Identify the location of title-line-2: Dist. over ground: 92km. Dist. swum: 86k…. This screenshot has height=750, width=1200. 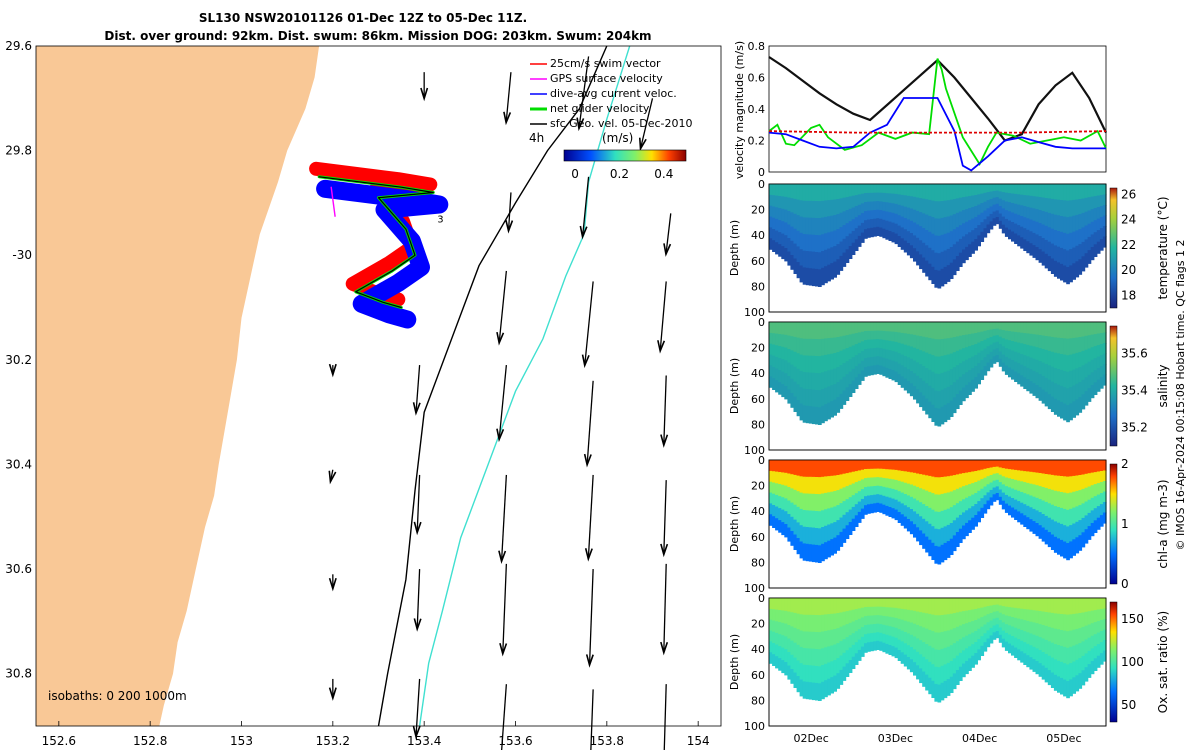
(377, 36).